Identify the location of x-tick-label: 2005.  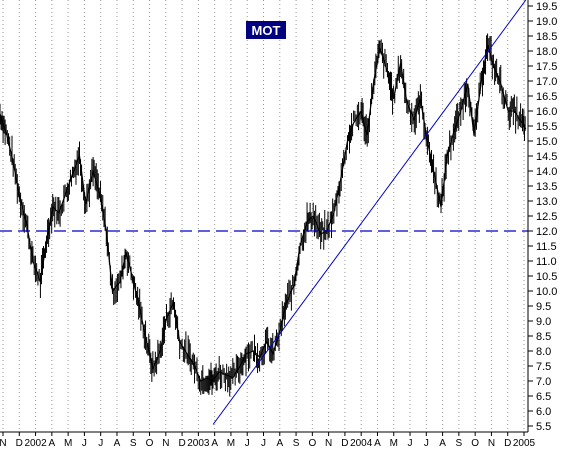
(524, 443).